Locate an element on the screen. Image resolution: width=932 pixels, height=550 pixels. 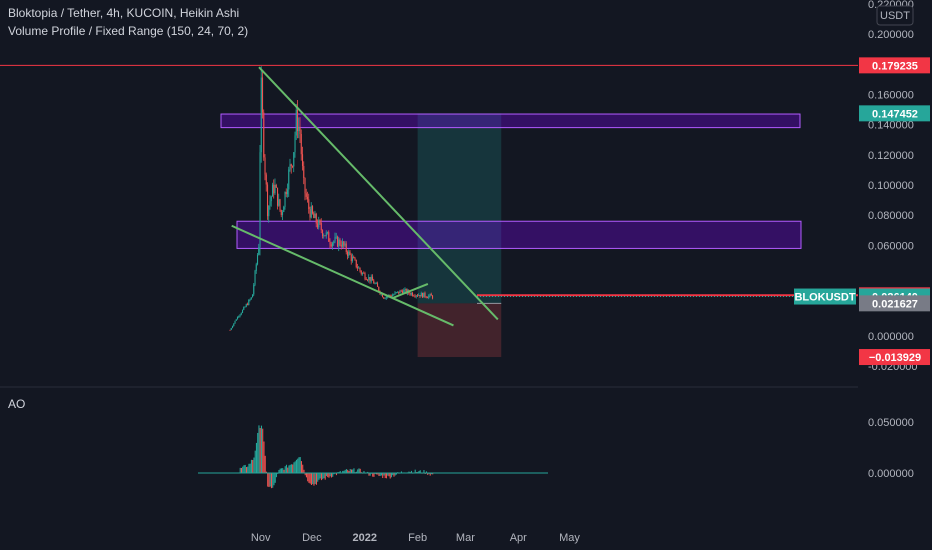
x-tick-label: Mar is located at coordinates (465, 538).